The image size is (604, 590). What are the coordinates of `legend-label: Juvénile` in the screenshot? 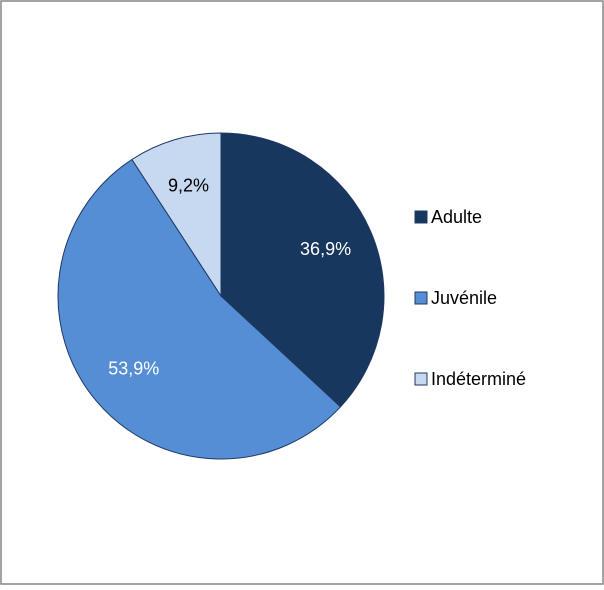 It's located at (464, 298).